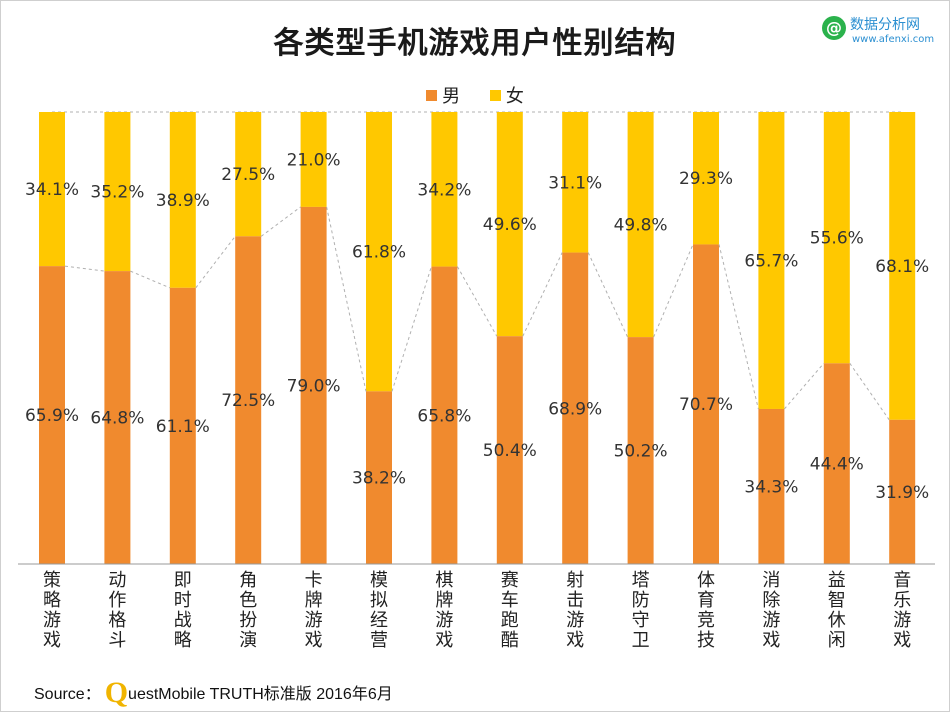 The height and width of the screenshot is (712, 950). Describe the element at coordinates (641, 600) in the screenshot. I see `category-label-char: 防` at that location.